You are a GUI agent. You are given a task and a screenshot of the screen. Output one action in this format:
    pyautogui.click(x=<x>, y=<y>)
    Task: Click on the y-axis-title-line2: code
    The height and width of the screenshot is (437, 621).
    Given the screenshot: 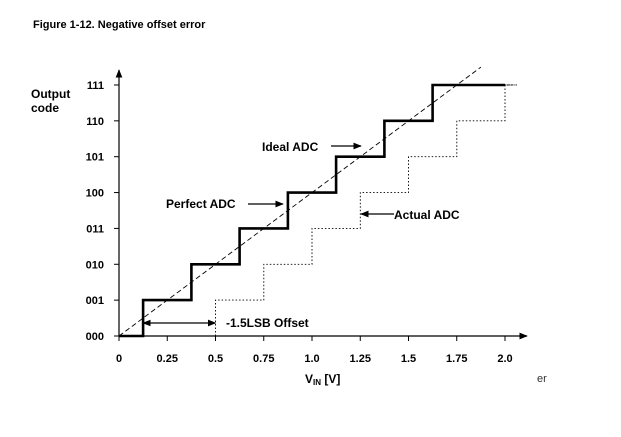 What is the action you would take?
    pyautogui.click(x=45, y=108)
    